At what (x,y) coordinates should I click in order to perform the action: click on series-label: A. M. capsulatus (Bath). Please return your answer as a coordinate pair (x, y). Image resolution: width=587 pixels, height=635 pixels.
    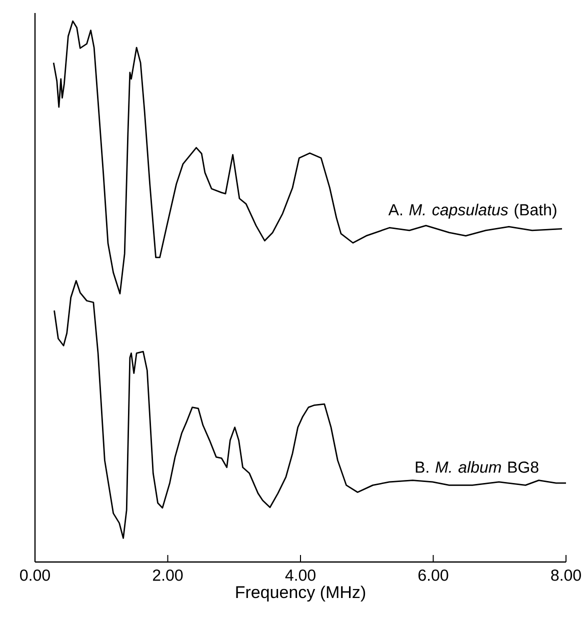
    Looking at the image, I should click on (472, 211).